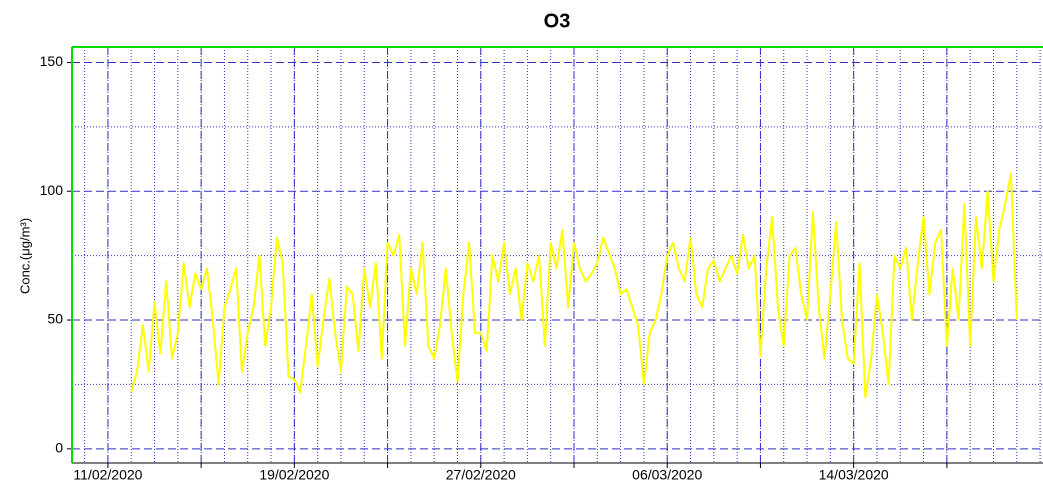  I want to click on x-tick-label: 14/03/2020, so click(854, 475).